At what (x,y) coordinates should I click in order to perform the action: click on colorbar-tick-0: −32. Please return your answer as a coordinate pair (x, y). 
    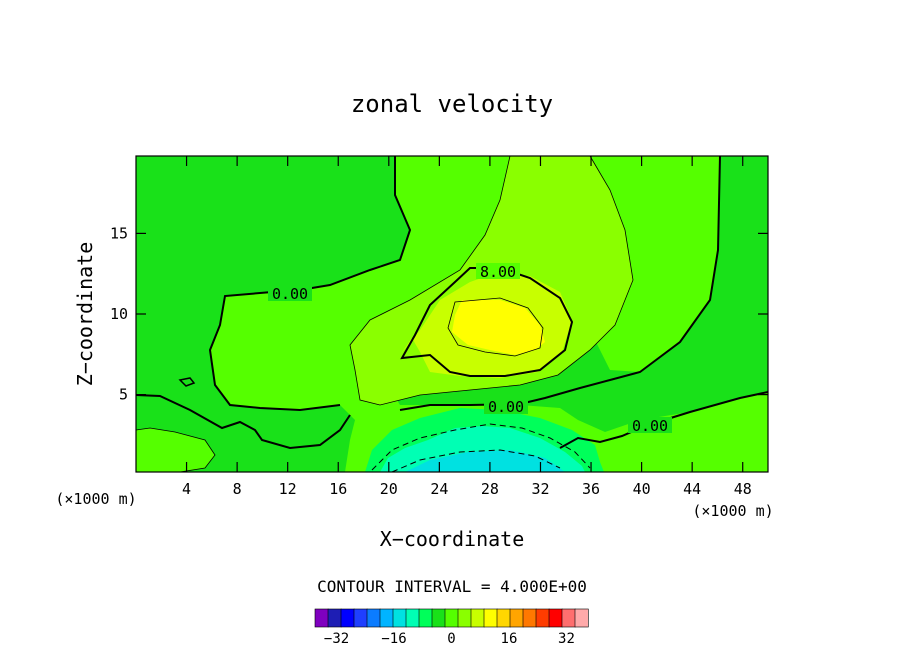
    Looking at the image, I should click on (336, 639).